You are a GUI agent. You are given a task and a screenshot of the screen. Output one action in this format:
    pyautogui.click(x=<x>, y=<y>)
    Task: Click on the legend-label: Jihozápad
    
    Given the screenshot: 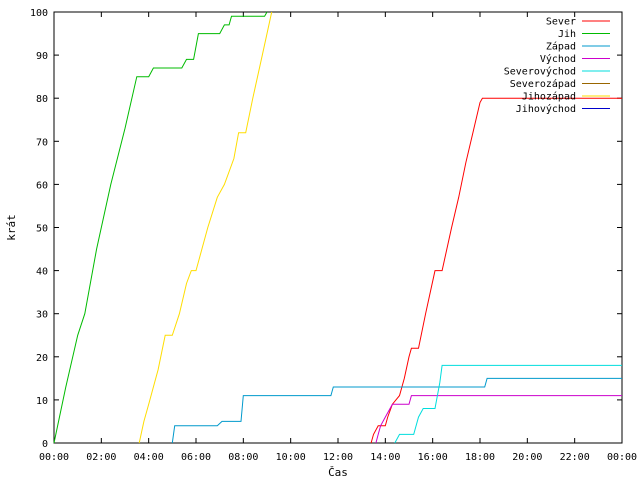 What is the action you would take?
    pyautogui.click(x=549, y=97)
    